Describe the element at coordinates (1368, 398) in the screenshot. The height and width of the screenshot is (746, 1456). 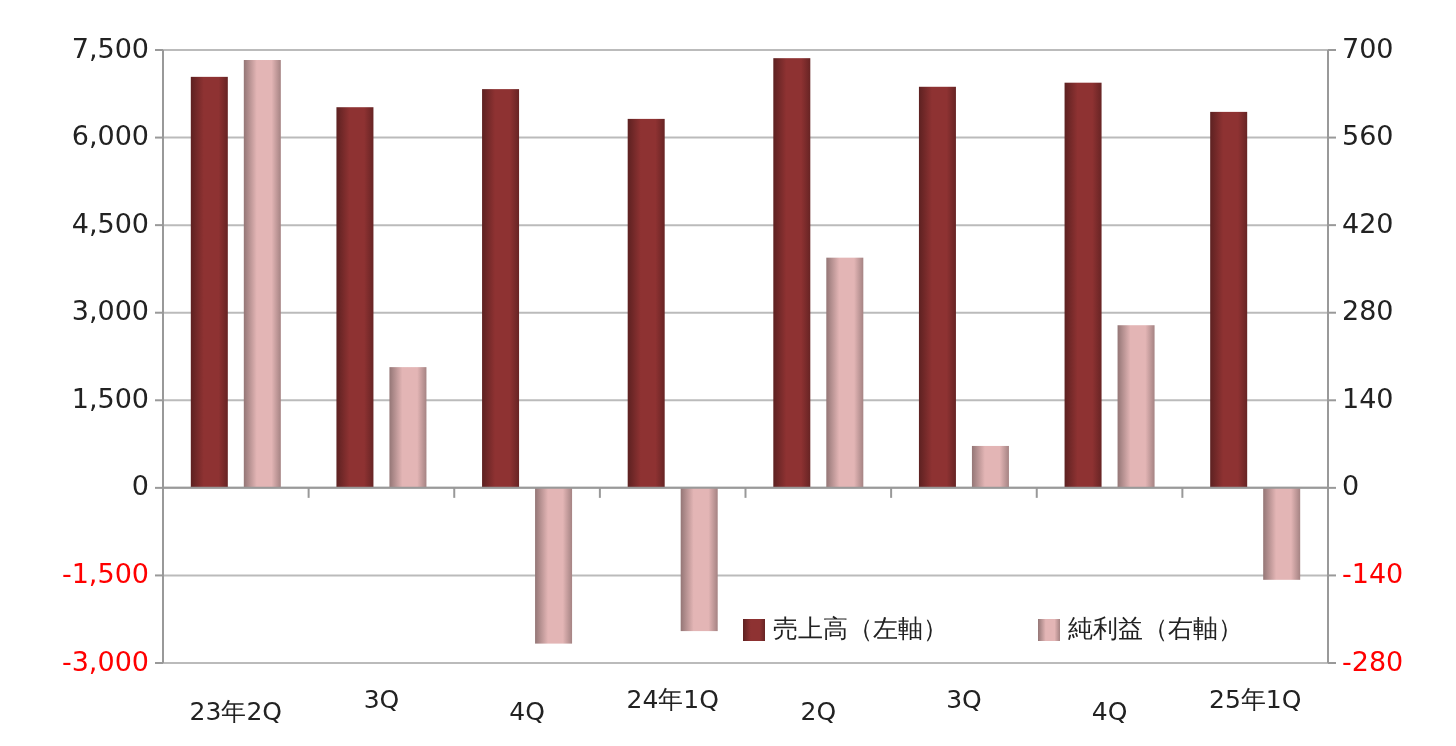
I see `y2-tick-label: 140` at that location.